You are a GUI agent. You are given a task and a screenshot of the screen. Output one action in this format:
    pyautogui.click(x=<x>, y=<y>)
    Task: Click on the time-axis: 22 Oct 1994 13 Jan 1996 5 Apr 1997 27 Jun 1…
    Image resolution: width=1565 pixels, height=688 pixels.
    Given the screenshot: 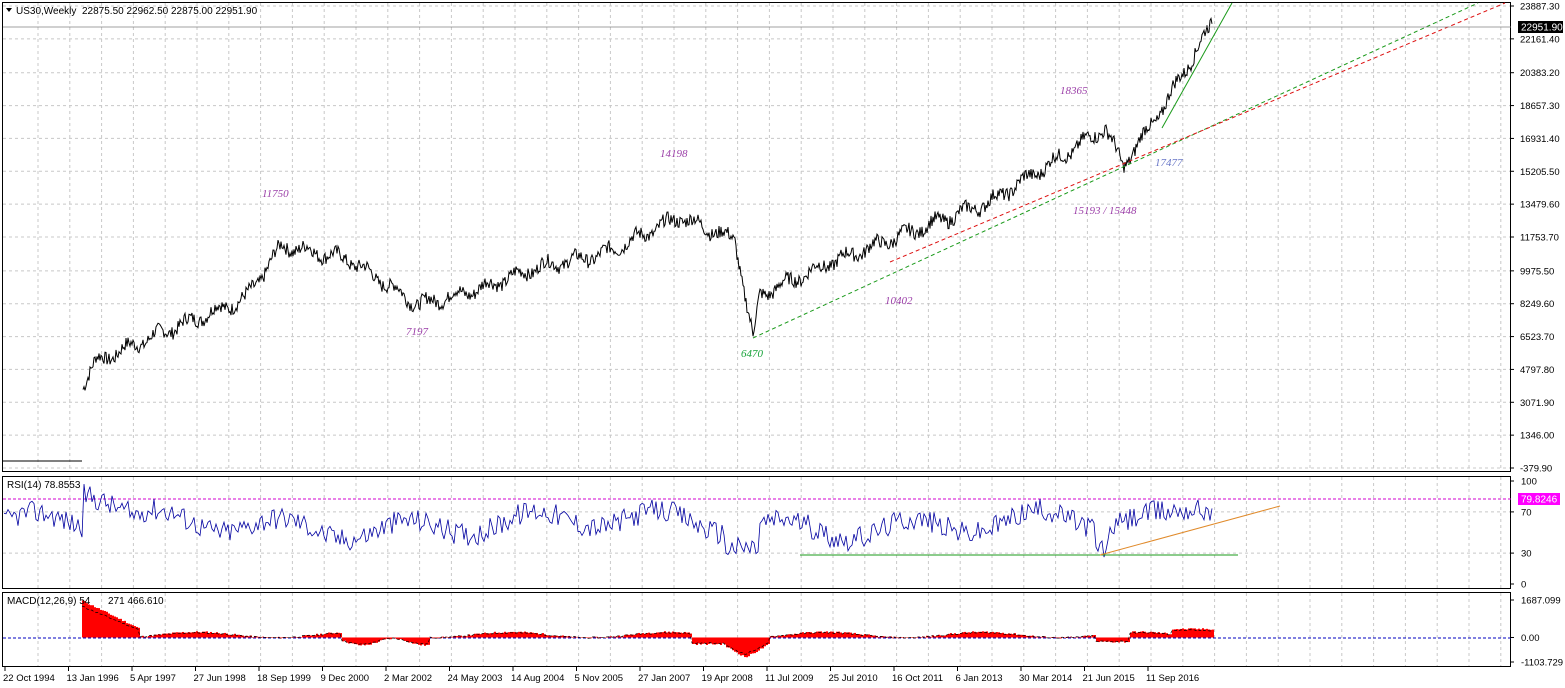 What is the action you would take?
    pyautogui.click(x=601, y=675)
    